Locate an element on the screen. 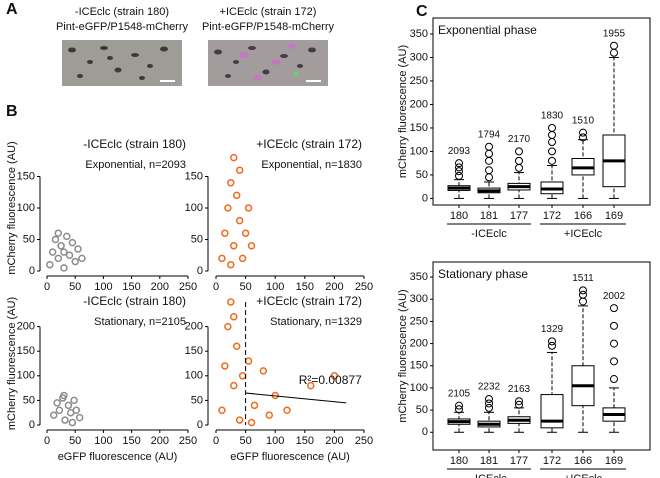 The width and height of the screenshot is (660, 478). n-label: 1511 is located at coordinates (583, 278).